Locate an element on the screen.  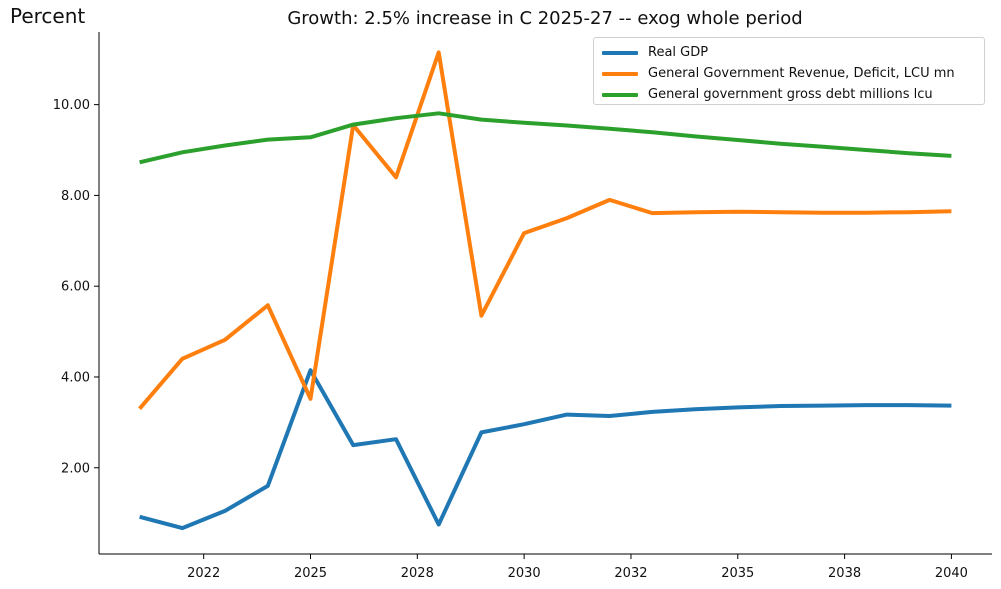
x-tick-label: 2028 is located at coordinates (417, 573).